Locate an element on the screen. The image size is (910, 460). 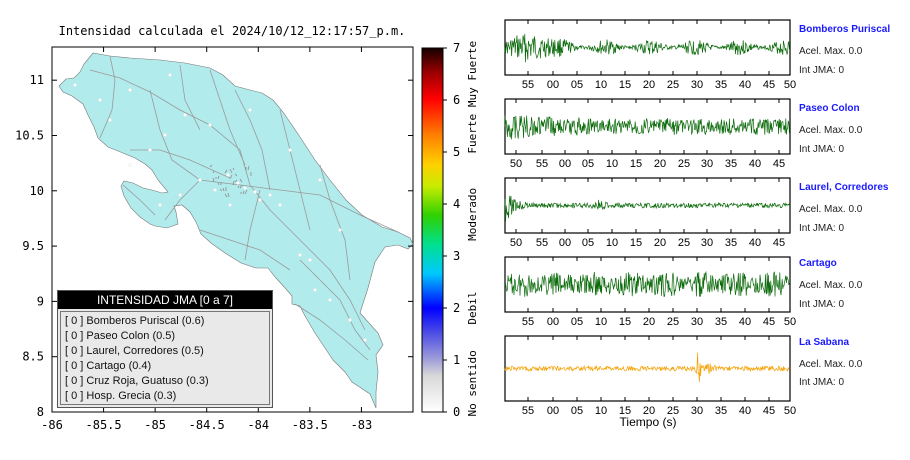
waveform-tick-label: 30 is located at coordinates (707, 243).